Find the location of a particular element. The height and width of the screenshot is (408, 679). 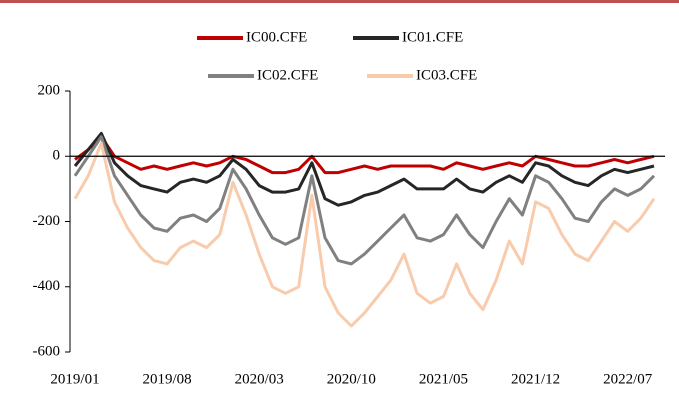

legend-label: IC03.CFE is located at coordinates (446, 75).